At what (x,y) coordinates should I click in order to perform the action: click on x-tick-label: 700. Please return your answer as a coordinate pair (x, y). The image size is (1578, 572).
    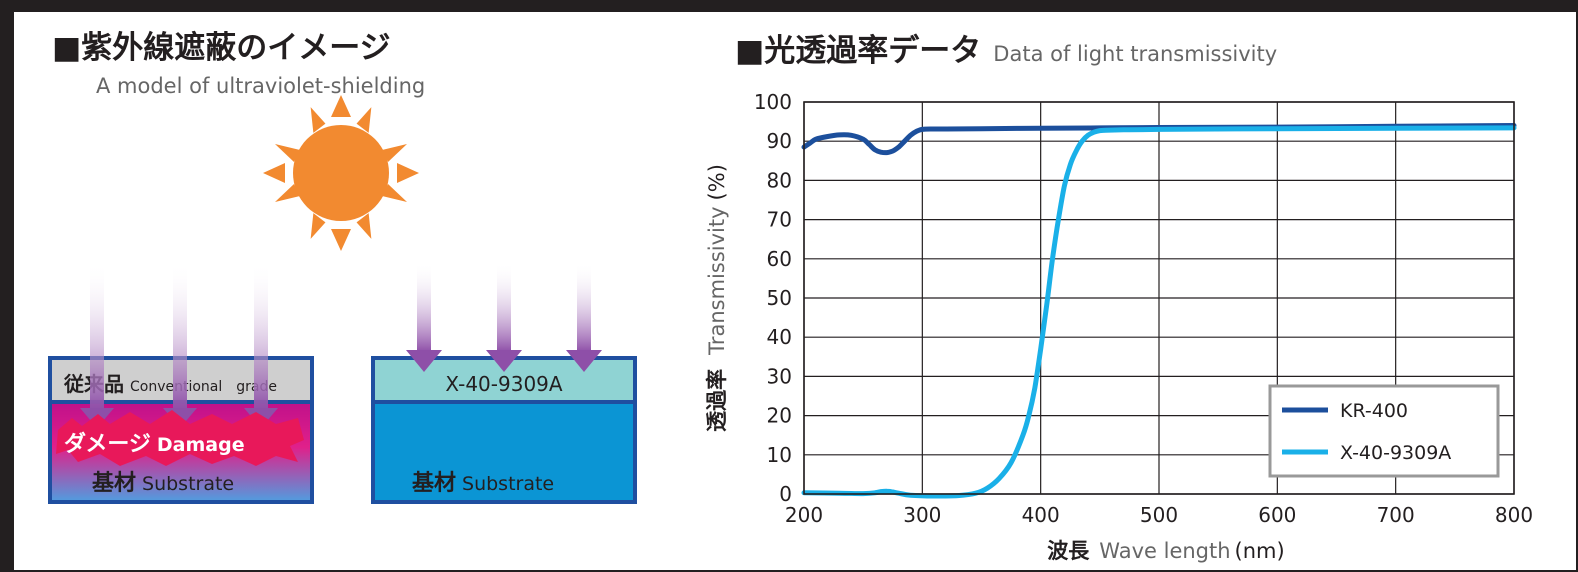
    Looking at the image, I should click on (1396, 515).